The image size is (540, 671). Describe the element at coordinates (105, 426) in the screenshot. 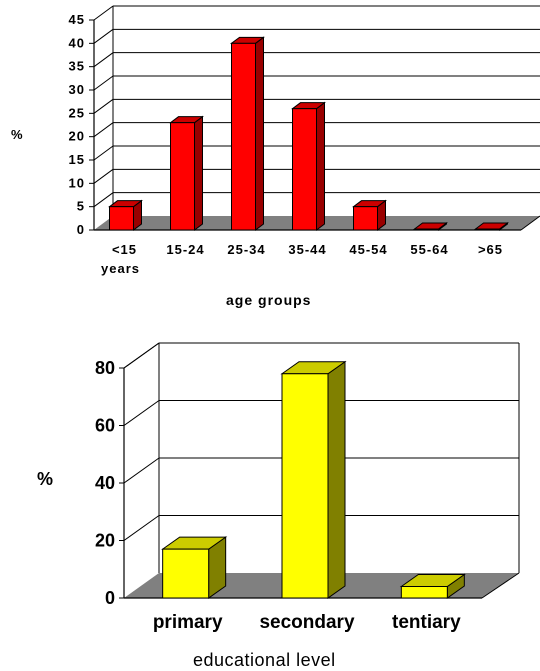

I see `c2-y-tick-label: 60` at that location.